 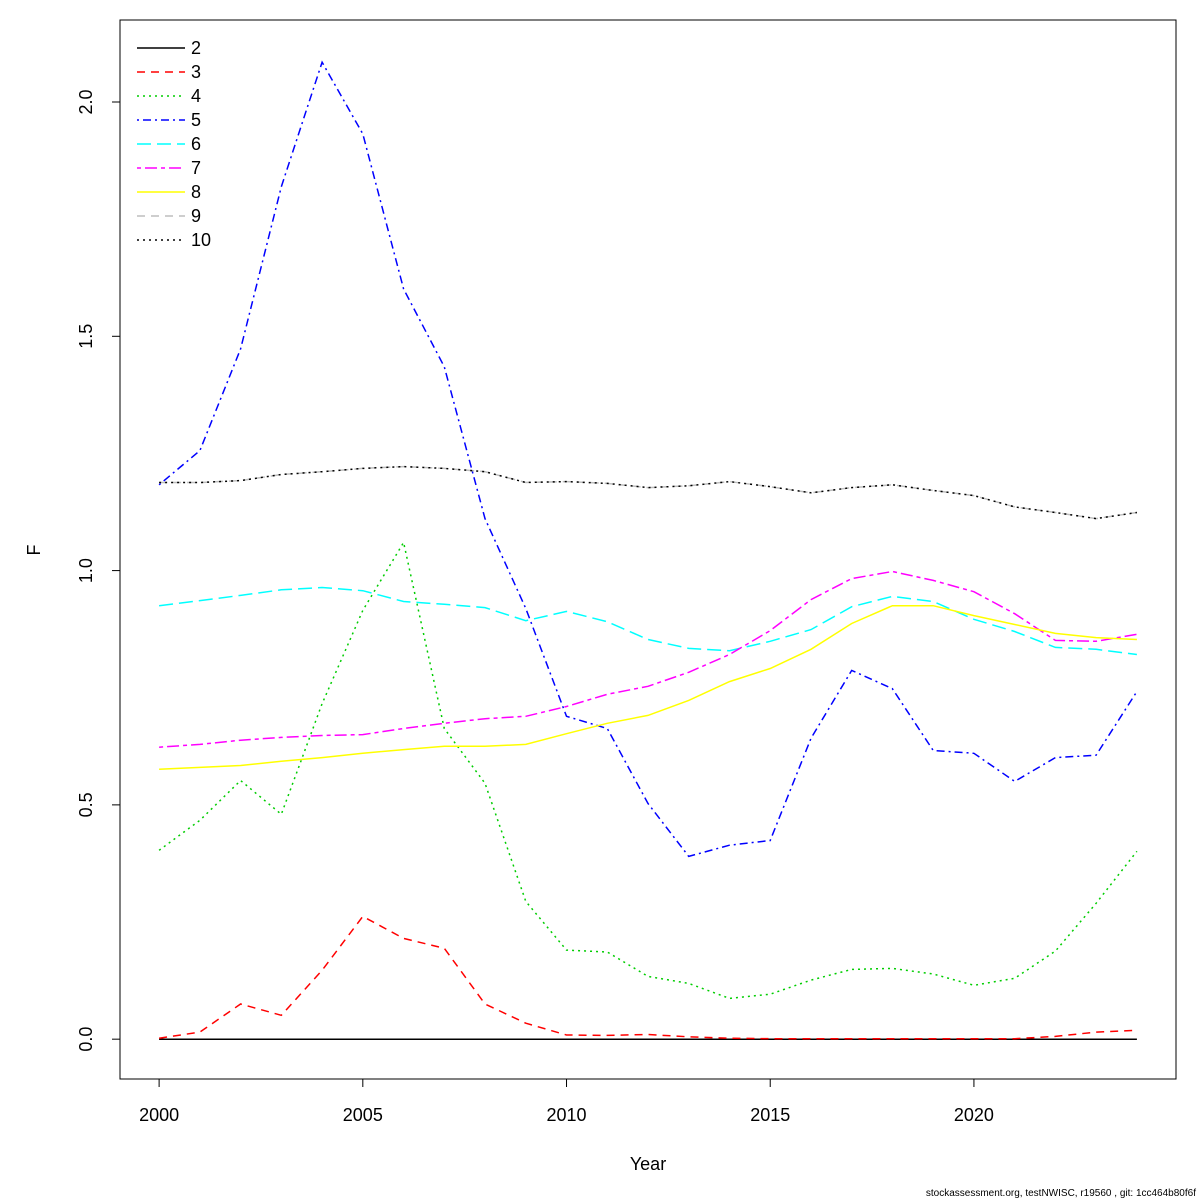 I want to click on y-tick-label: 2.0, so click(x=86, y=101).